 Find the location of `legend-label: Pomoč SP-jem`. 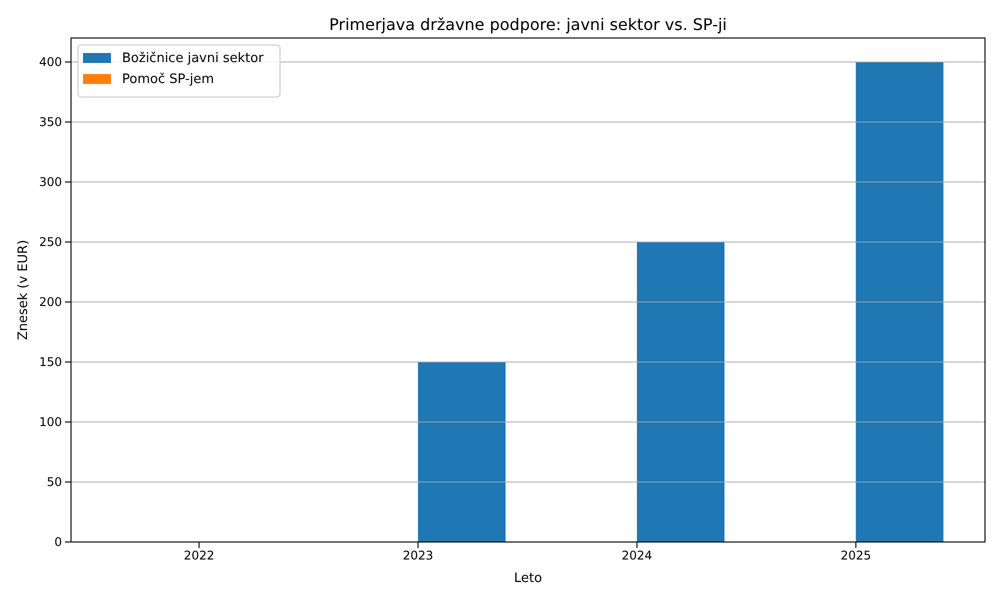

legend-label: Pomoč SP-jem is located at coordinates (168, 79).